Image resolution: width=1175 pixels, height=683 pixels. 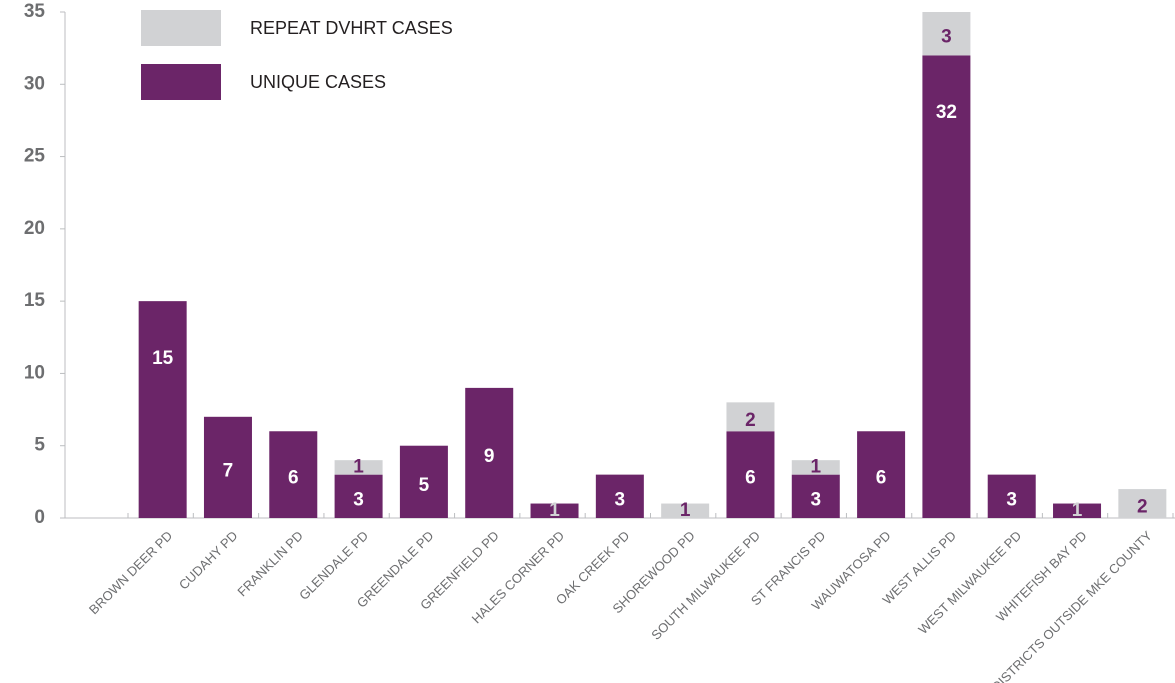 I want to click on value-label: 5, so click(x=424, y=485).